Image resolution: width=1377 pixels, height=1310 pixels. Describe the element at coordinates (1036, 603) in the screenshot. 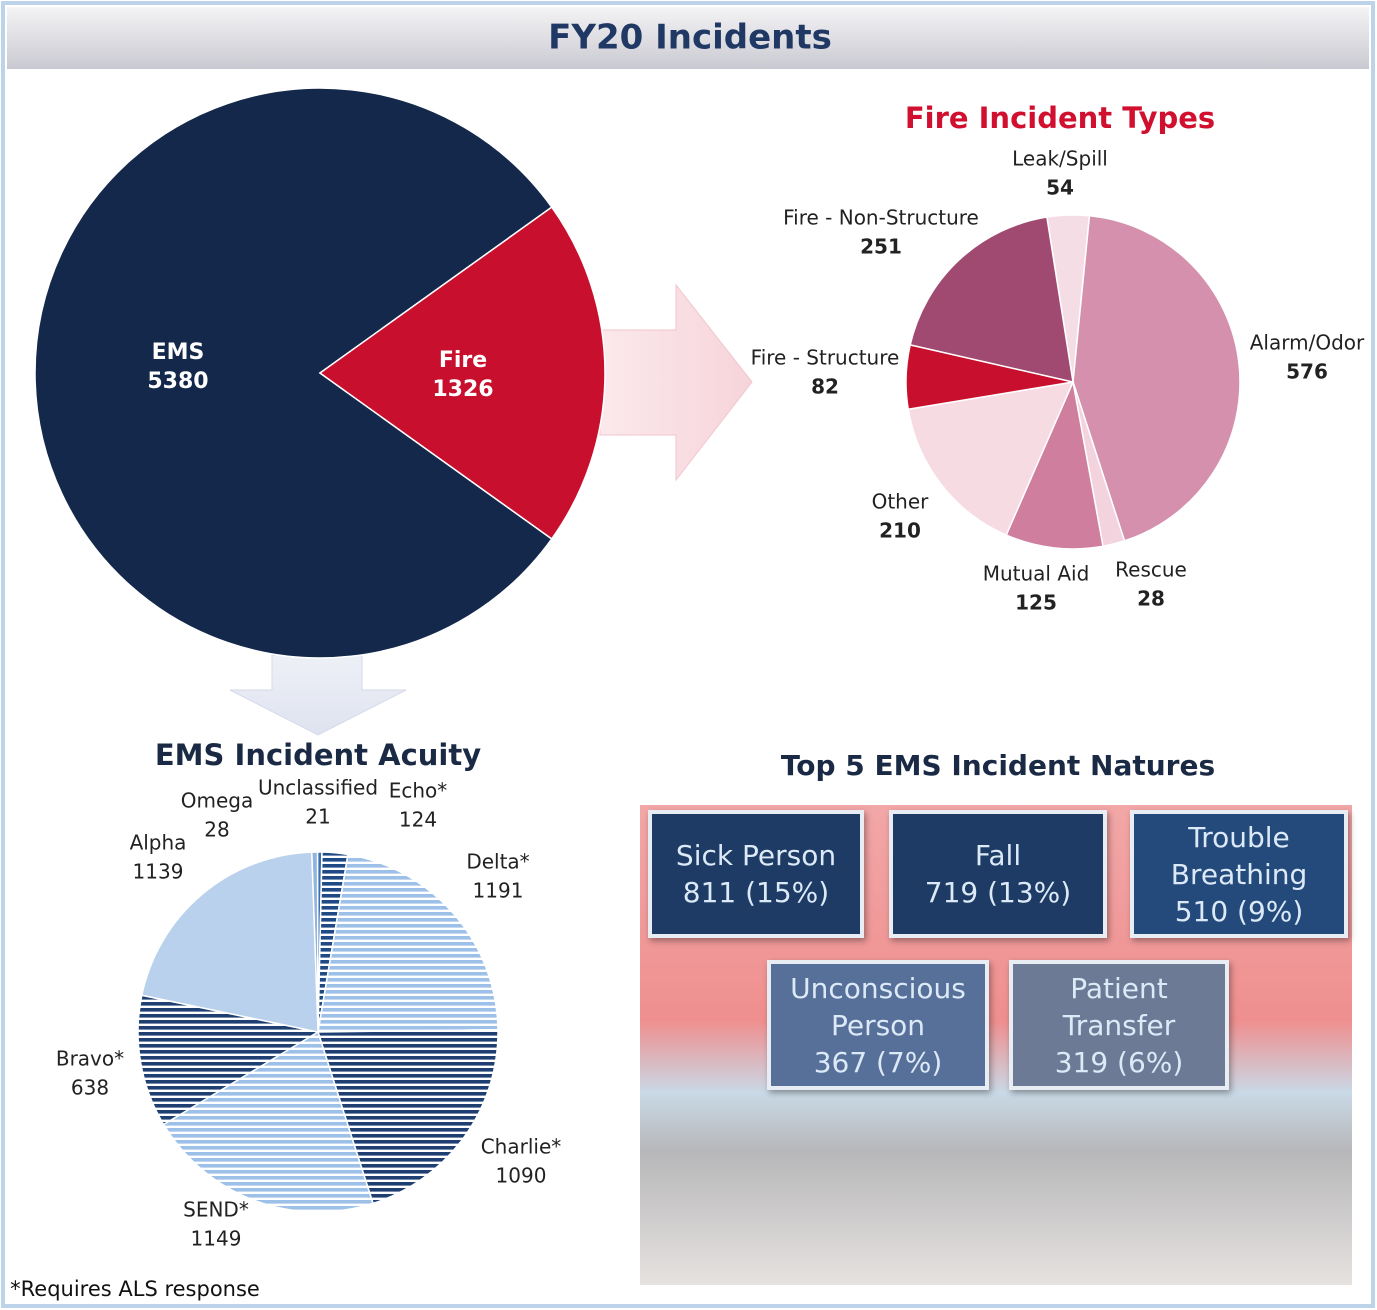

I see `slice-value: 125` at that location.